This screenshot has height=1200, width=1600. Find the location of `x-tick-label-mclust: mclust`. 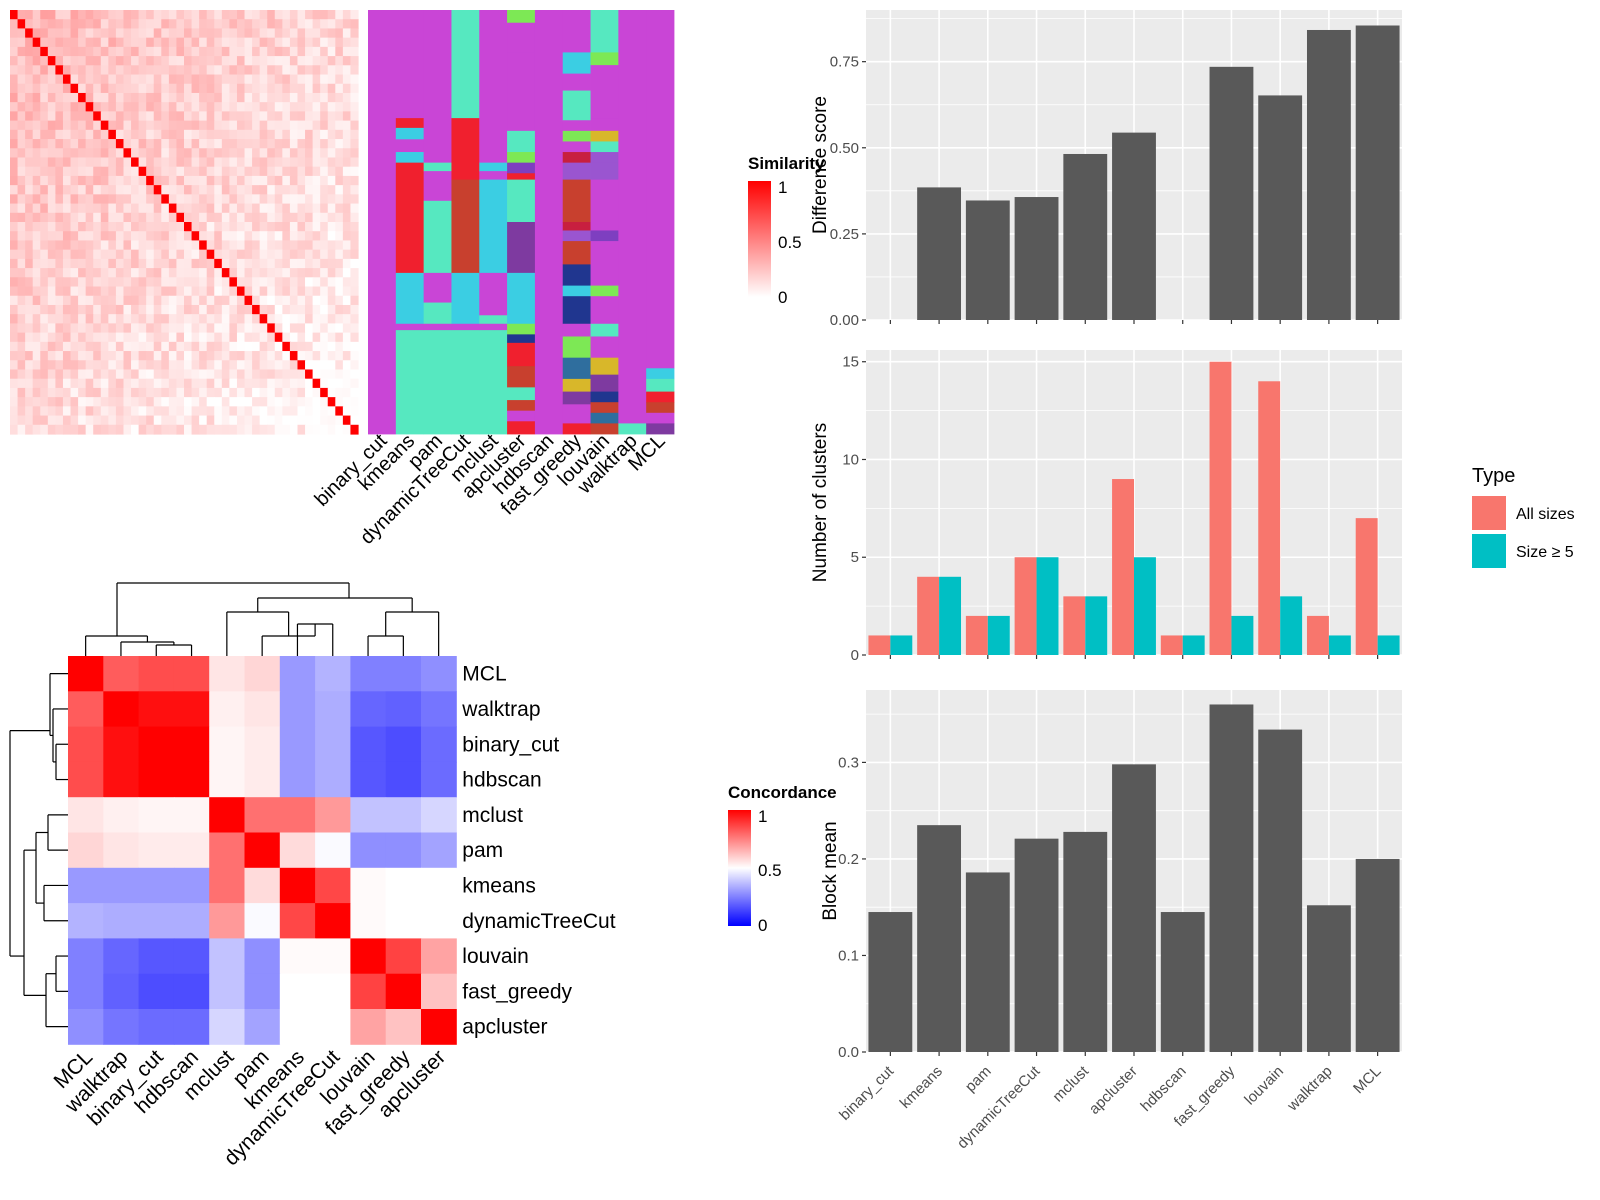

x-tick-label-mclust: mclust is located at coordinates (1070, 1083).